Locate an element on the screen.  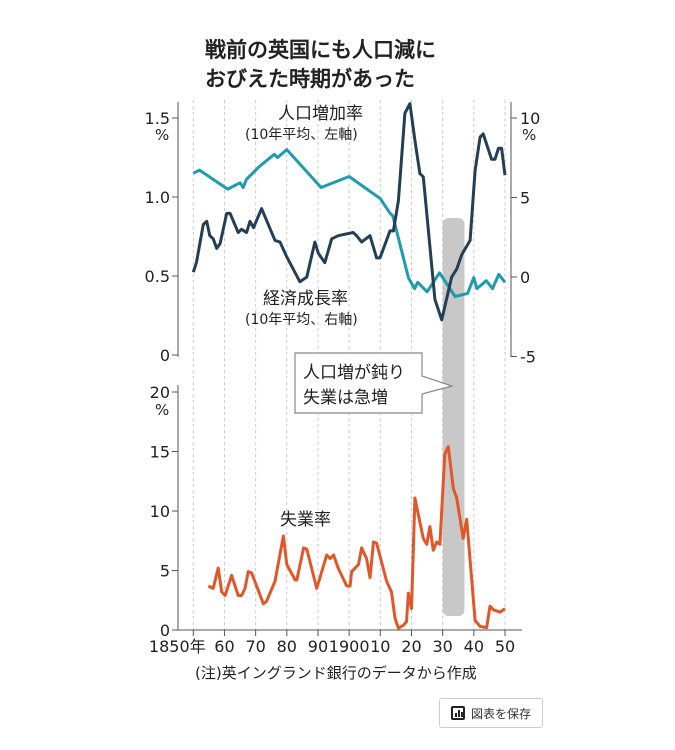
x-tick-label: 1900 is located at coordinates (349, 646).